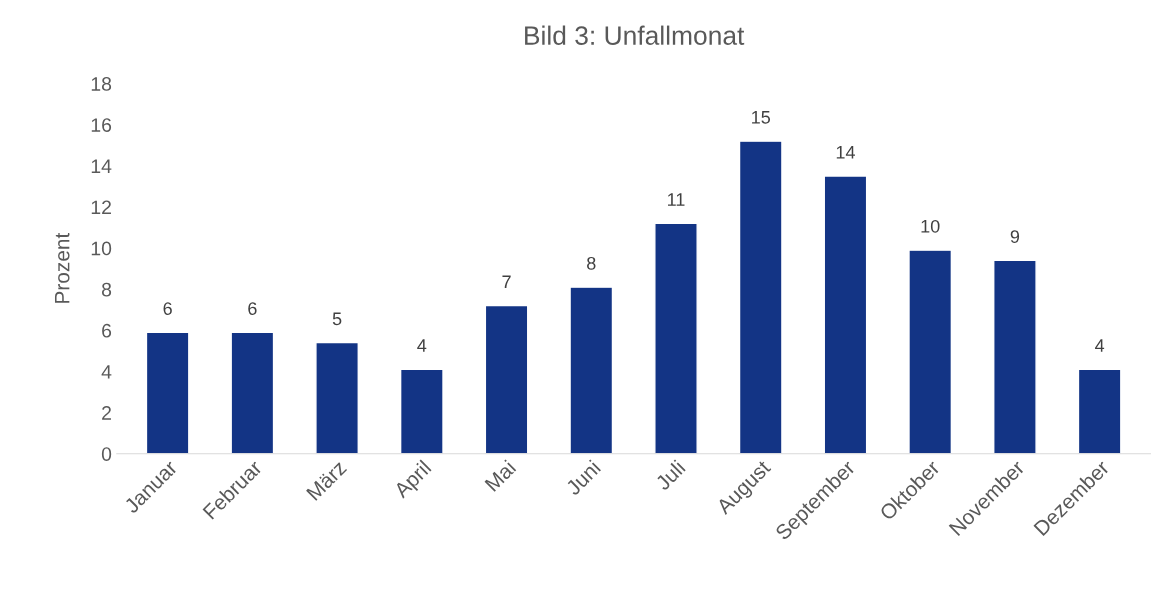  What do you see at coordinates (101, 248) in the screenshot?
I see `y-tick-label: 10` at bounding box center [101, 248].